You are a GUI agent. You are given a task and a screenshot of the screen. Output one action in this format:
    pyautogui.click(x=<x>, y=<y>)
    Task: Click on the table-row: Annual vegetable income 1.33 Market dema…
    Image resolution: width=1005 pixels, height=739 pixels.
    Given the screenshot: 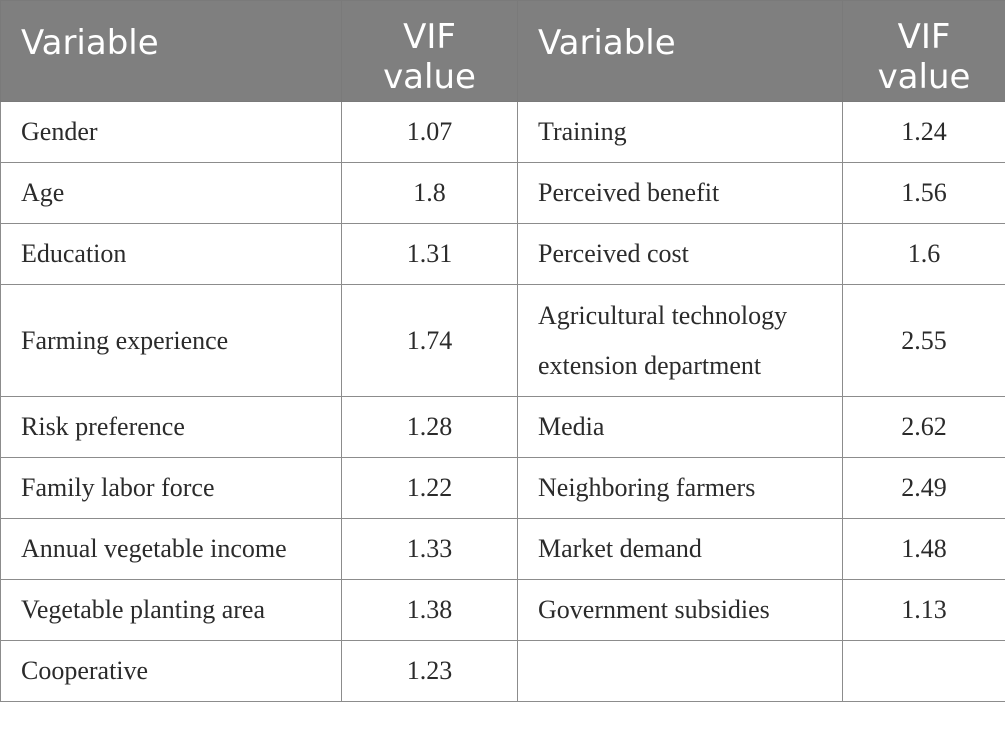 What is the action you would take?
    pyautogui.click(x=502, y=549)
    